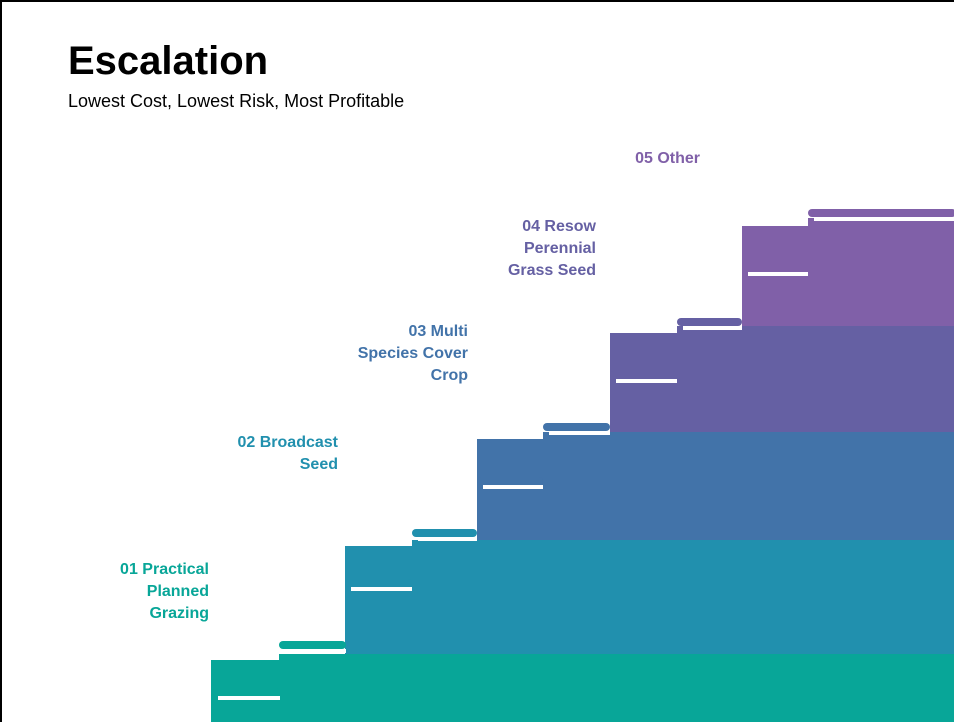 The width and height of the screenshot is (954, 722). I want to click on step-label-01: 01 Practical Planned Grazing, so click(164, 591).